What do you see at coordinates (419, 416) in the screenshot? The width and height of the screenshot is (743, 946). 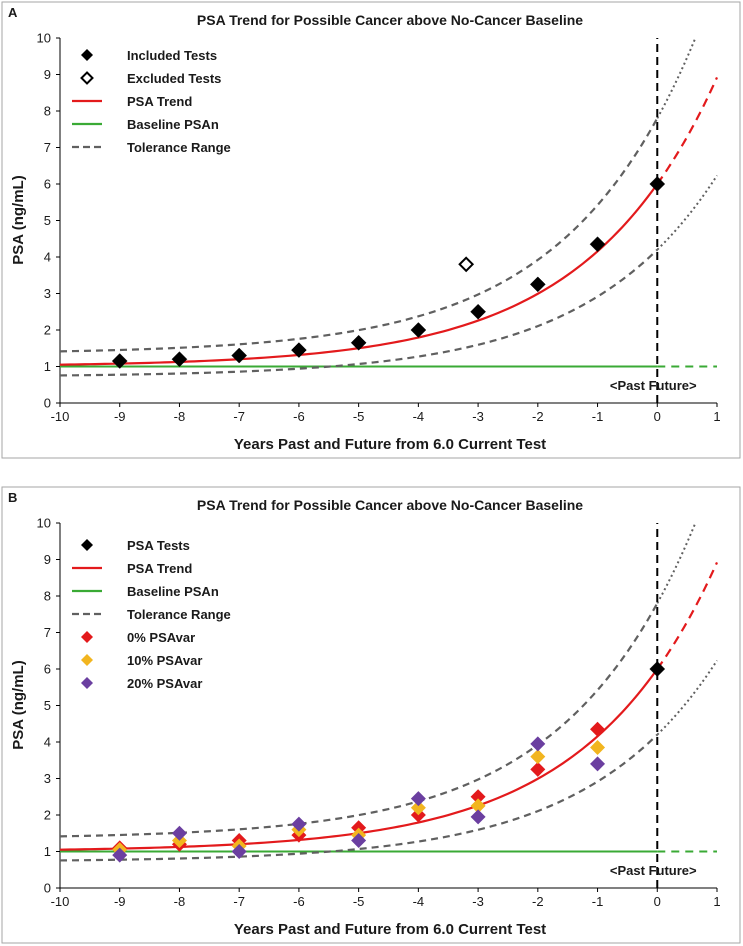 I see `p0-x-tick-label: -4` at bounding box center [419, 416].